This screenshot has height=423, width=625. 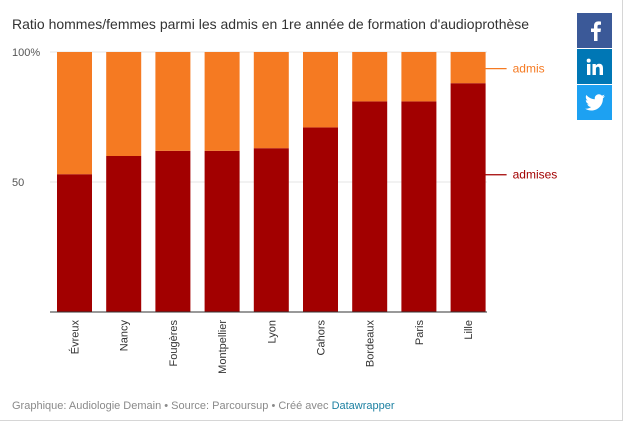 I want to click on x-tick-label: Évreux, so click(x=75, y=337).